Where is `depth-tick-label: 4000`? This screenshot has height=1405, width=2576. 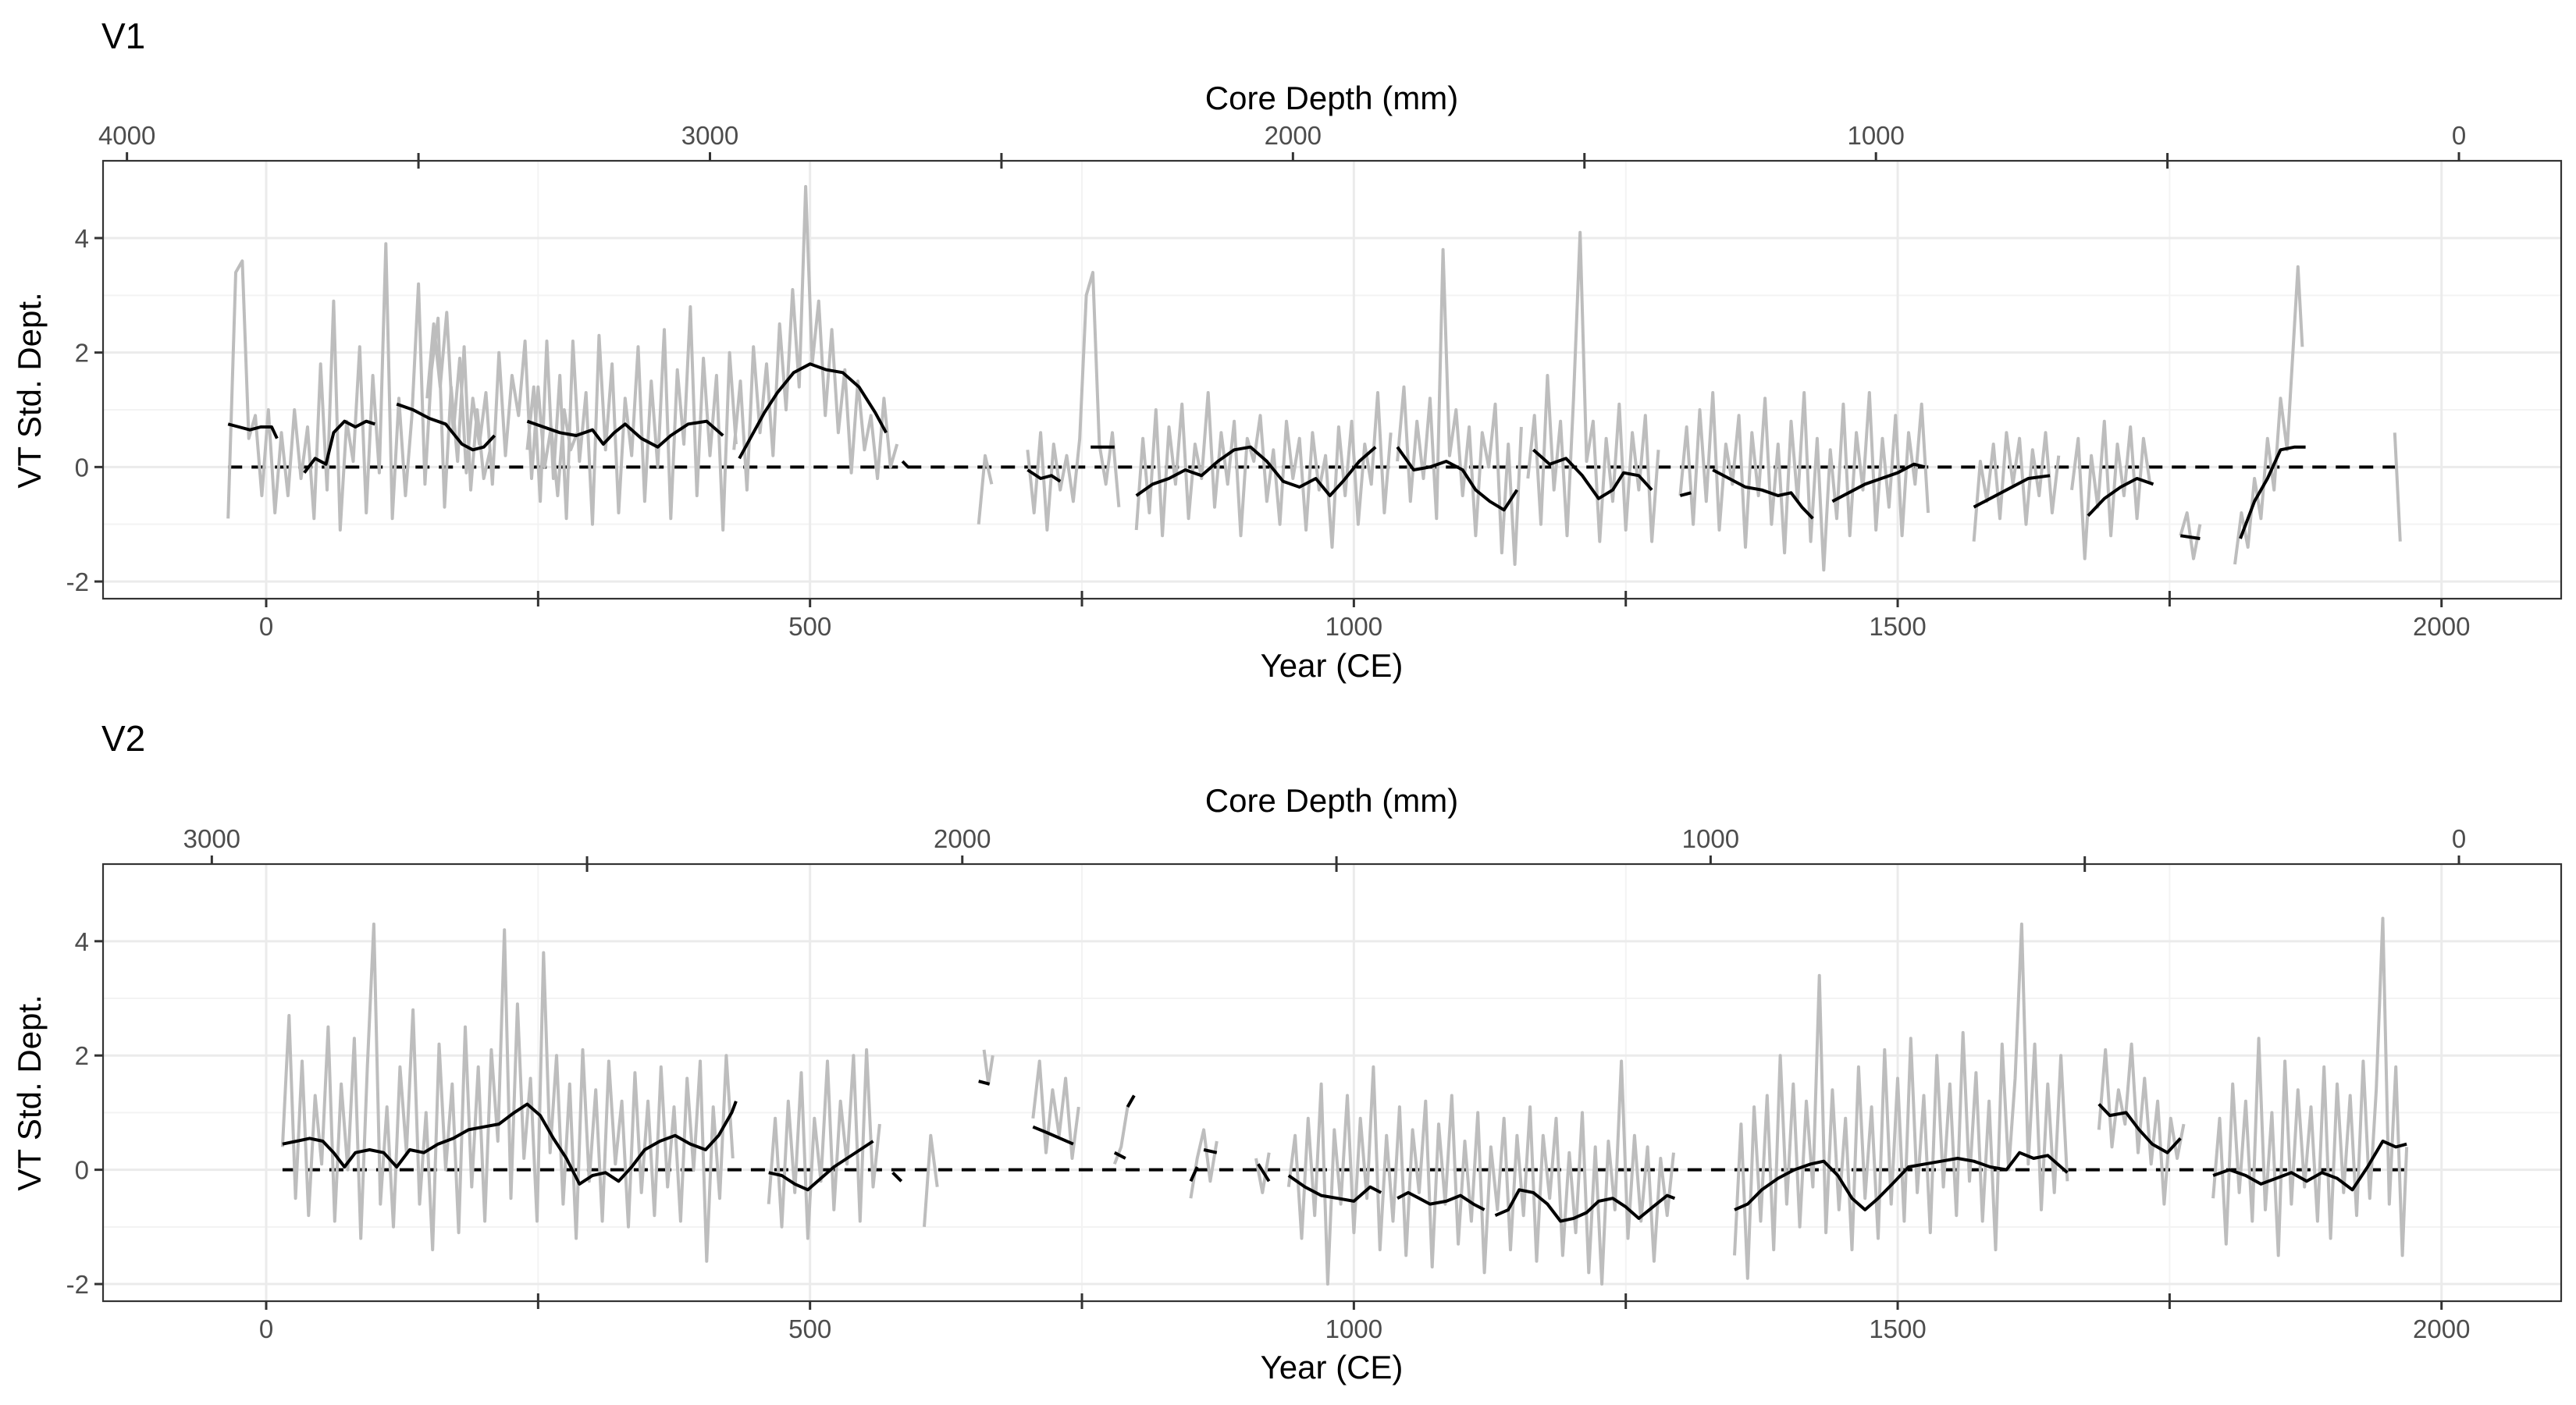
depth-tick-label: 4000 is located at coordinates (126, 135).